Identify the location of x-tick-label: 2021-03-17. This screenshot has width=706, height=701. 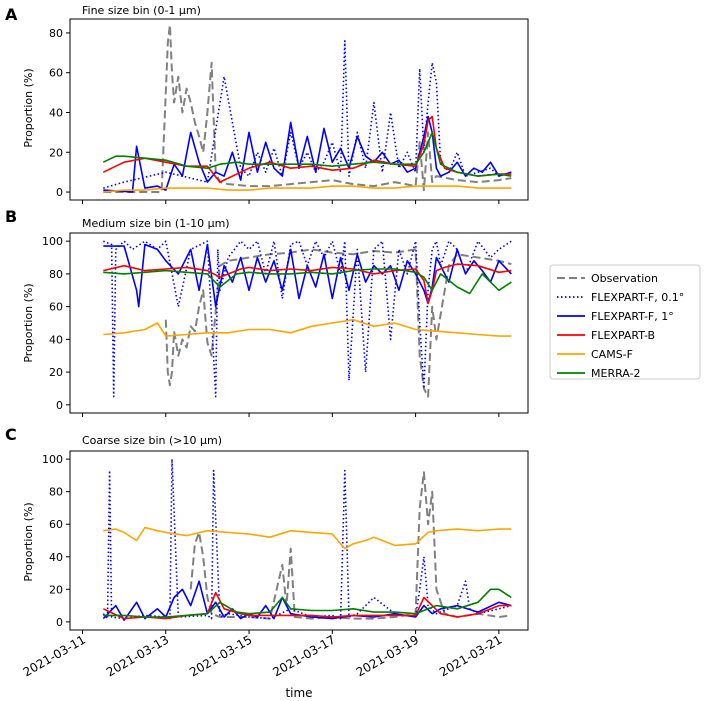
(303, 655).